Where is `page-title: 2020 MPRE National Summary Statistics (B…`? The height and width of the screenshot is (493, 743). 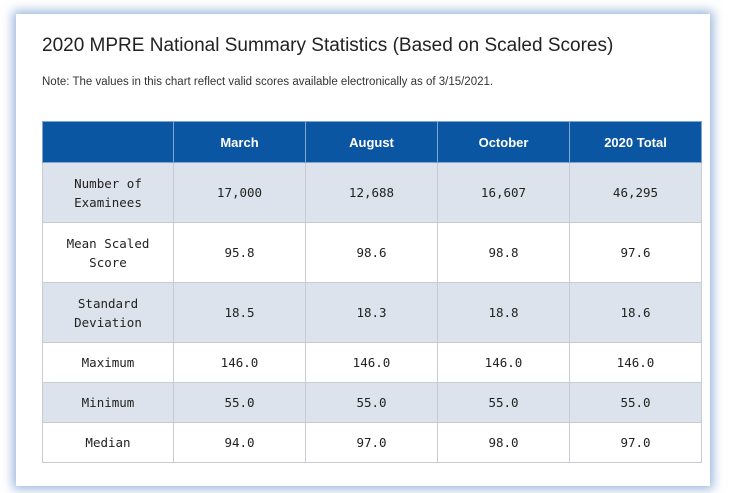
page-title: 2020 MPRE National Summary Statistics (B… is located at coordinates (328, 45).